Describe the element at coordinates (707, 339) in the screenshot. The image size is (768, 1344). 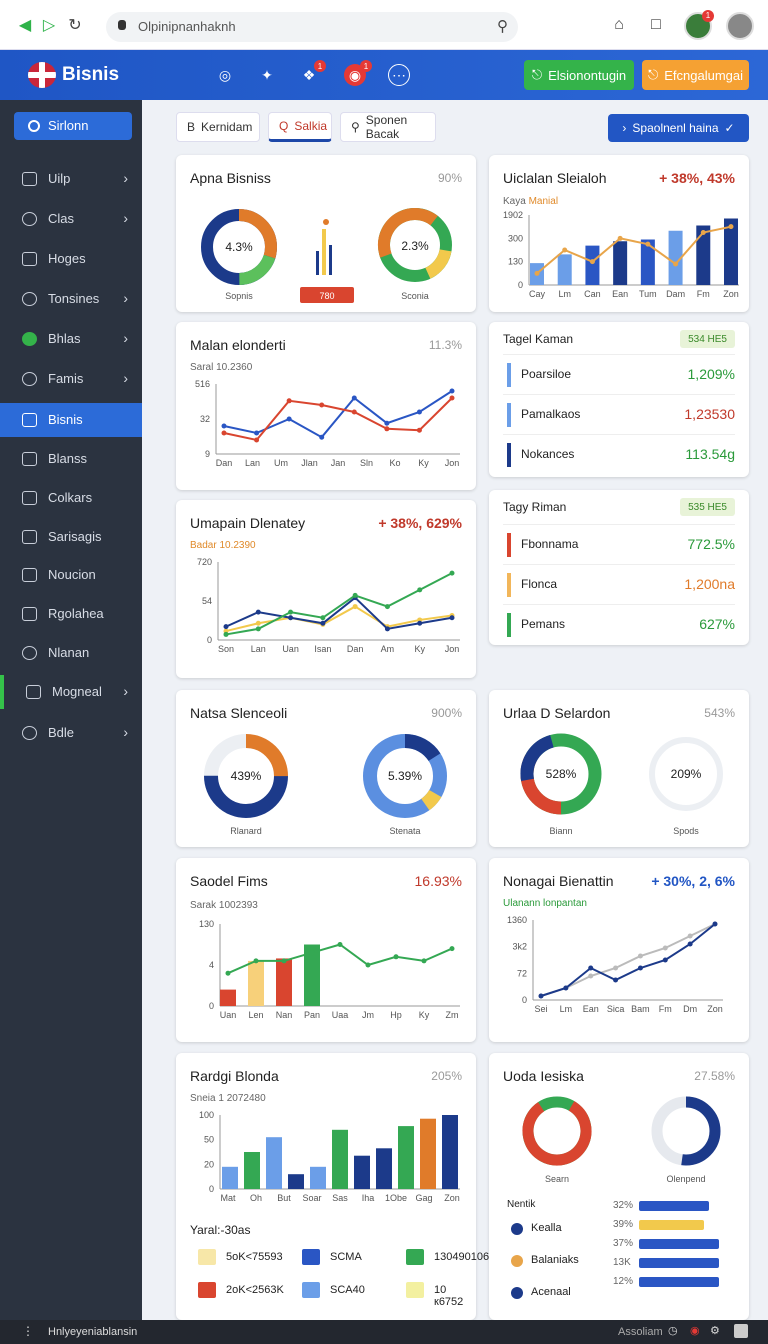
I see `pill-badge: 534 HE5` at that location.